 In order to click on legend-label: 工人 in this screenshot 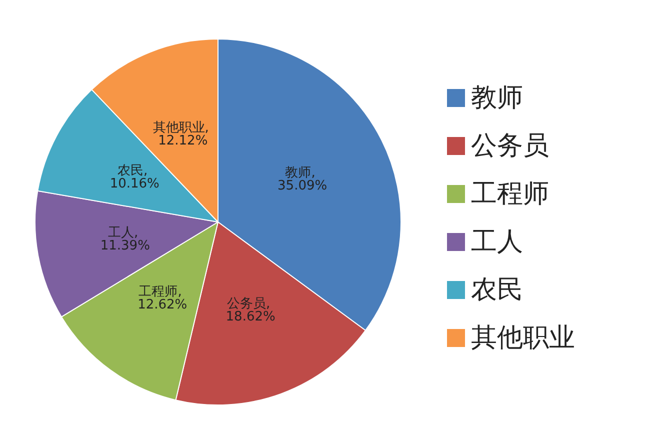, I will do `click(497, 242)`.